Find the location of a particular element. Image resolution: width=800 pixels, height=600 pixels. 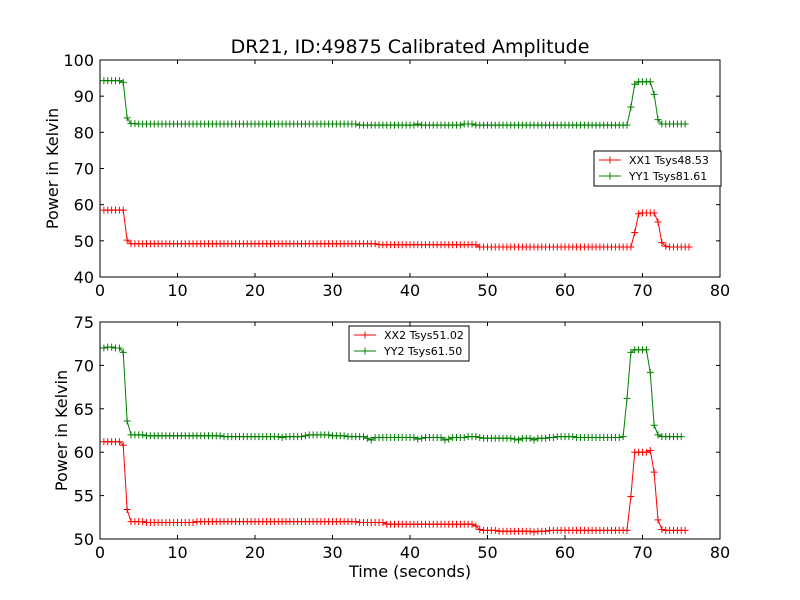

x-axis-label: Time (seconds) is located at coordinates (409, 571).